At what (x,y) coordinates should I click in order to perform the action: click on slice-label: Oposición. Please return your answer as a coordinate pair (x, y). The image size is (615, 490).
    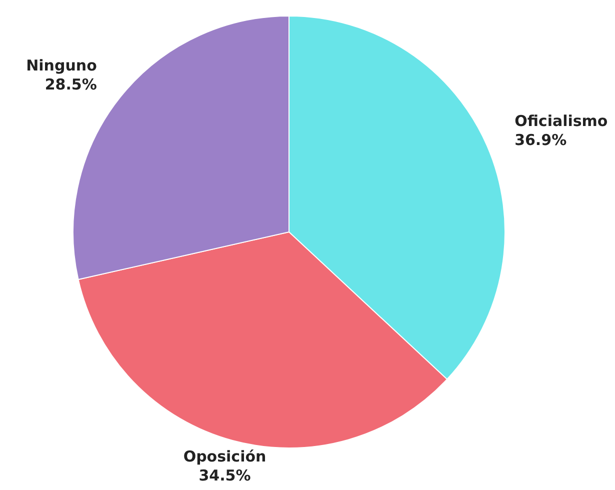
    Looking at the image, I should click on (224, 456).